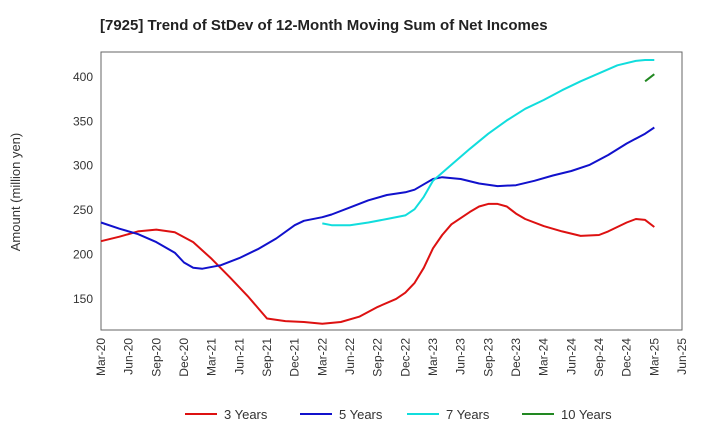 This screenshot has width=720, height=440. I want to click on x-tick-label: Dec-24, so click(627, 357).